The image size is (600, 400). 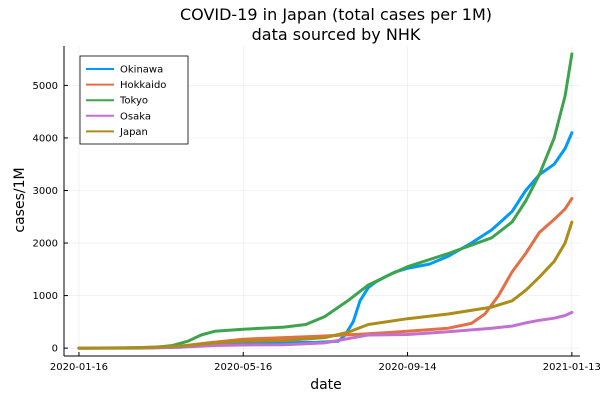 I want to click on y-tick-label: 2000, so click(x=45, y=244).